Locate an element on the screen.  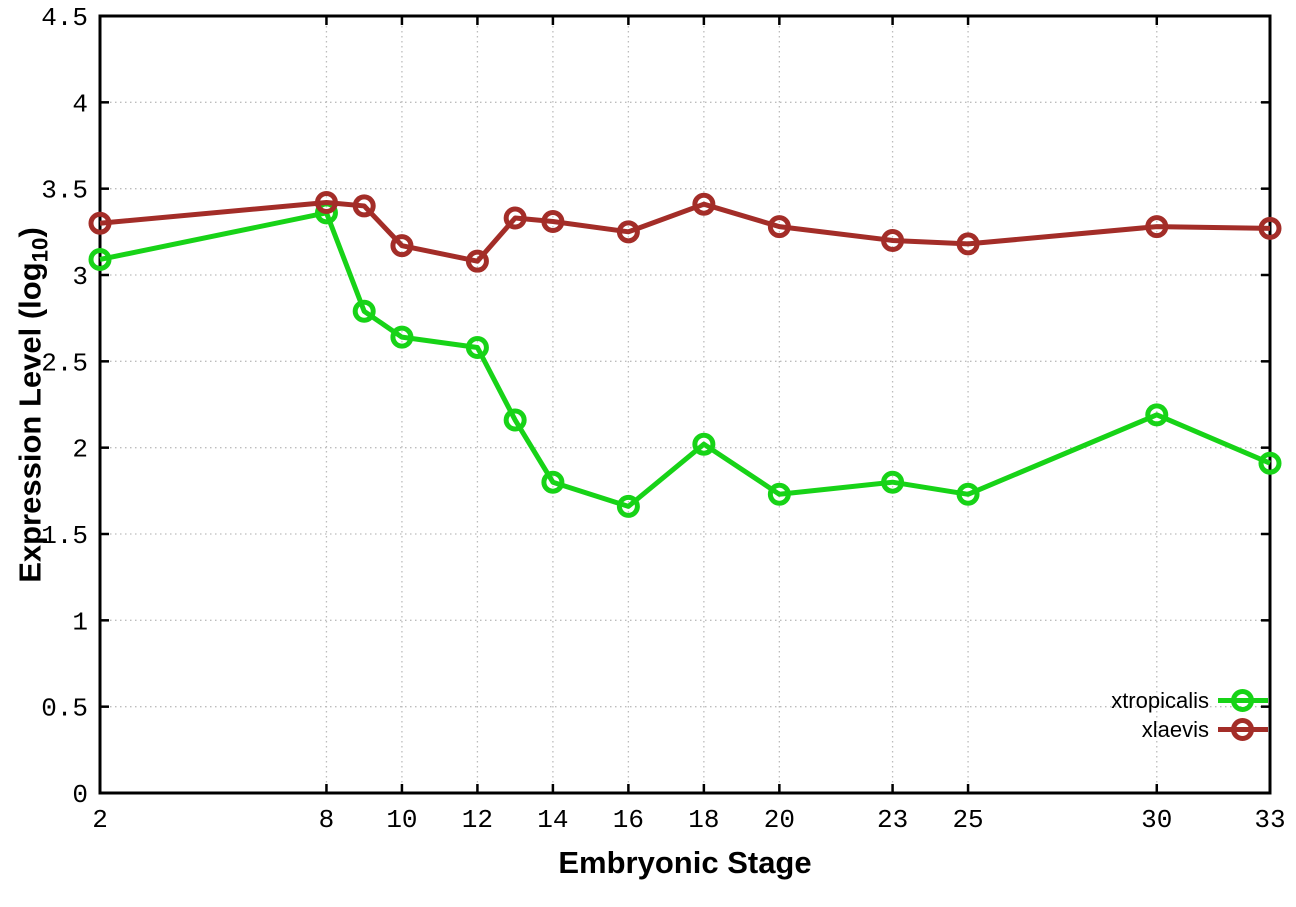
y-tick-label: 0.5 is located at coordinates (64, 709).